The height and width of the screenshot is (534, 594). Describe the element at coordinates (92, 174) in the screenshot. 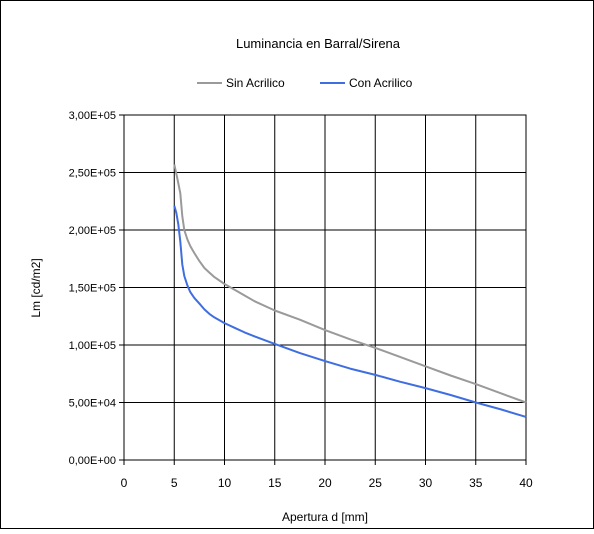

I see `y-tick-label: 2,50E+05` at that location.